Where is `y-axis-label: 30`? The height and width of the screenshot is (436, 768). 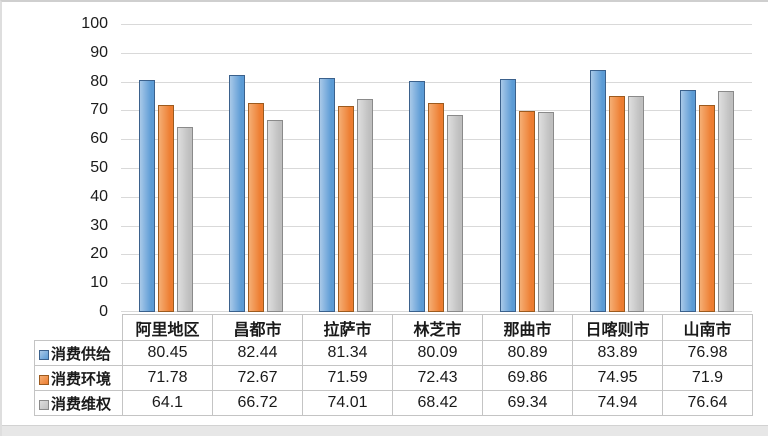 y-axis-label: 30 is located at coordinates (99, 225).